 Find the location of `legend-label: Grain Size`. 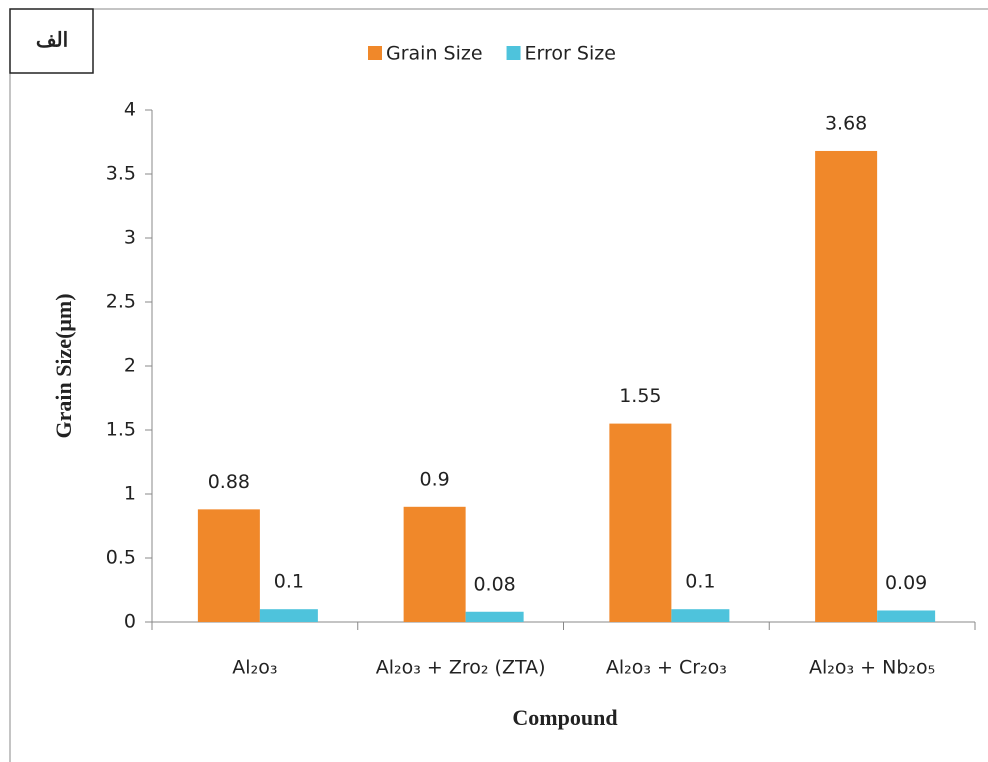

legend-label: Grain Size is located at coordinates (434, 54).